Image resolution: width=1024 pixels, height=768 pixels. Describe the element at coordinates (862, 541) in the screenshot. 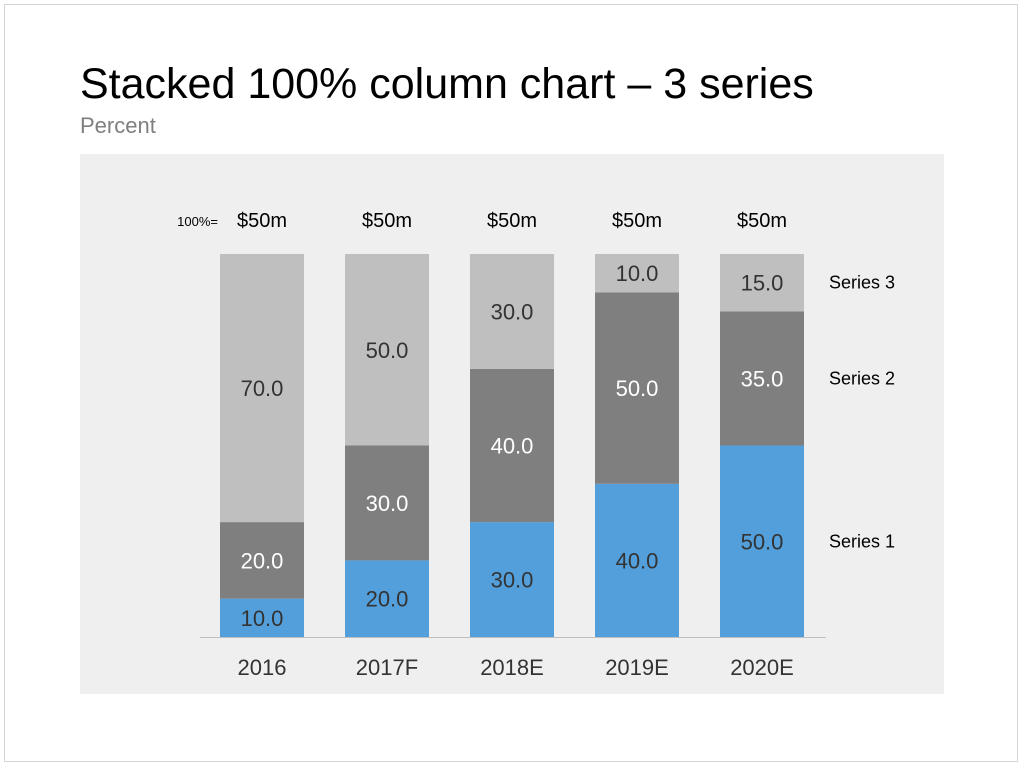

I see `legend-label: Series 1` at that location.